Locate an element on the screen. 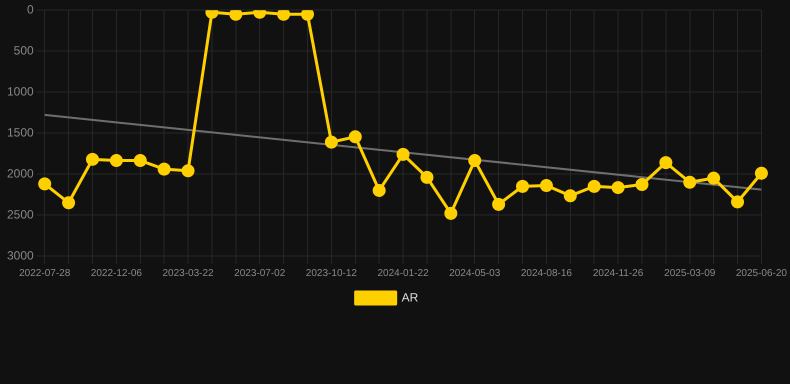 The image size is (790, 384). x-tick-label: 2022-12-06 is located at coordinates (116, 273).